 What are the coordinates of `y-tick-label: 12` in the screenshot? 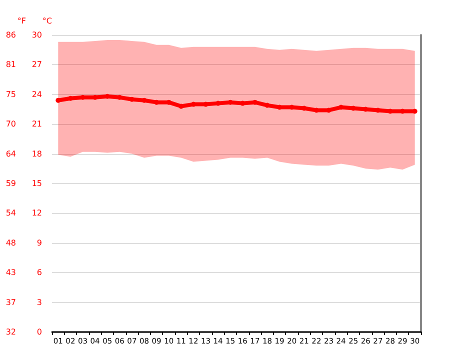 It's located at (37, 213).